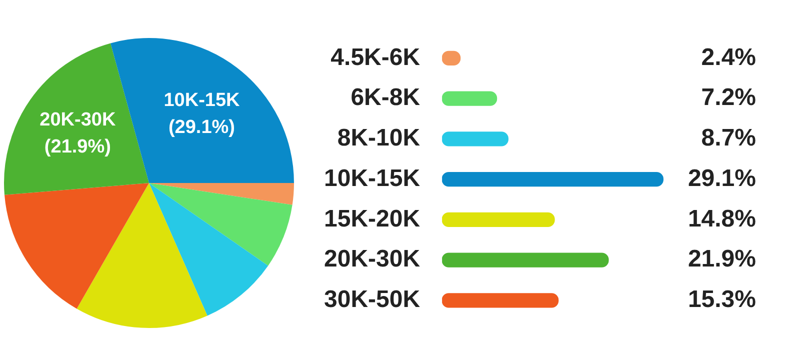 The image size is (800, 349). Describe the element at coordinates (722, 300) in the screenshot. I see `data-label: 15.3%` at that location.